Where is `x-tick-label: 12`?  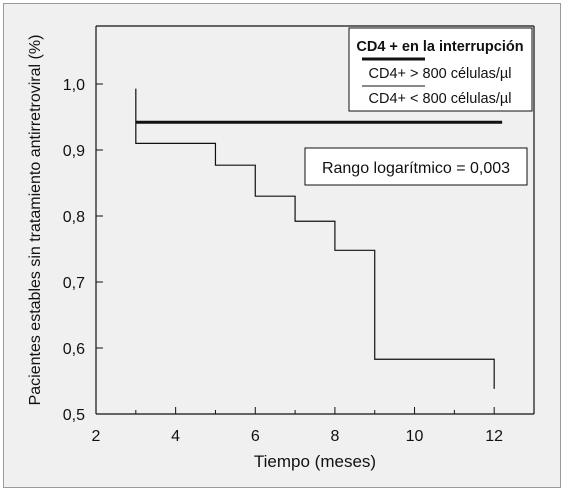
x-tick-label: 12 is located at coordinates (494, 436).